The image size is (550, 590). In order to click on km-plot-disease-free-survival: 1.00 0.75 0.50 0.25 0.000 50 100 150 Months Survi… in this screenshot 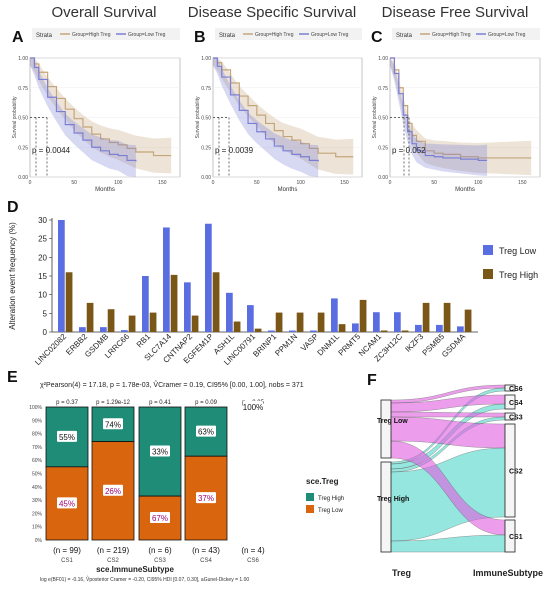, I will do `click(456, 110)`.